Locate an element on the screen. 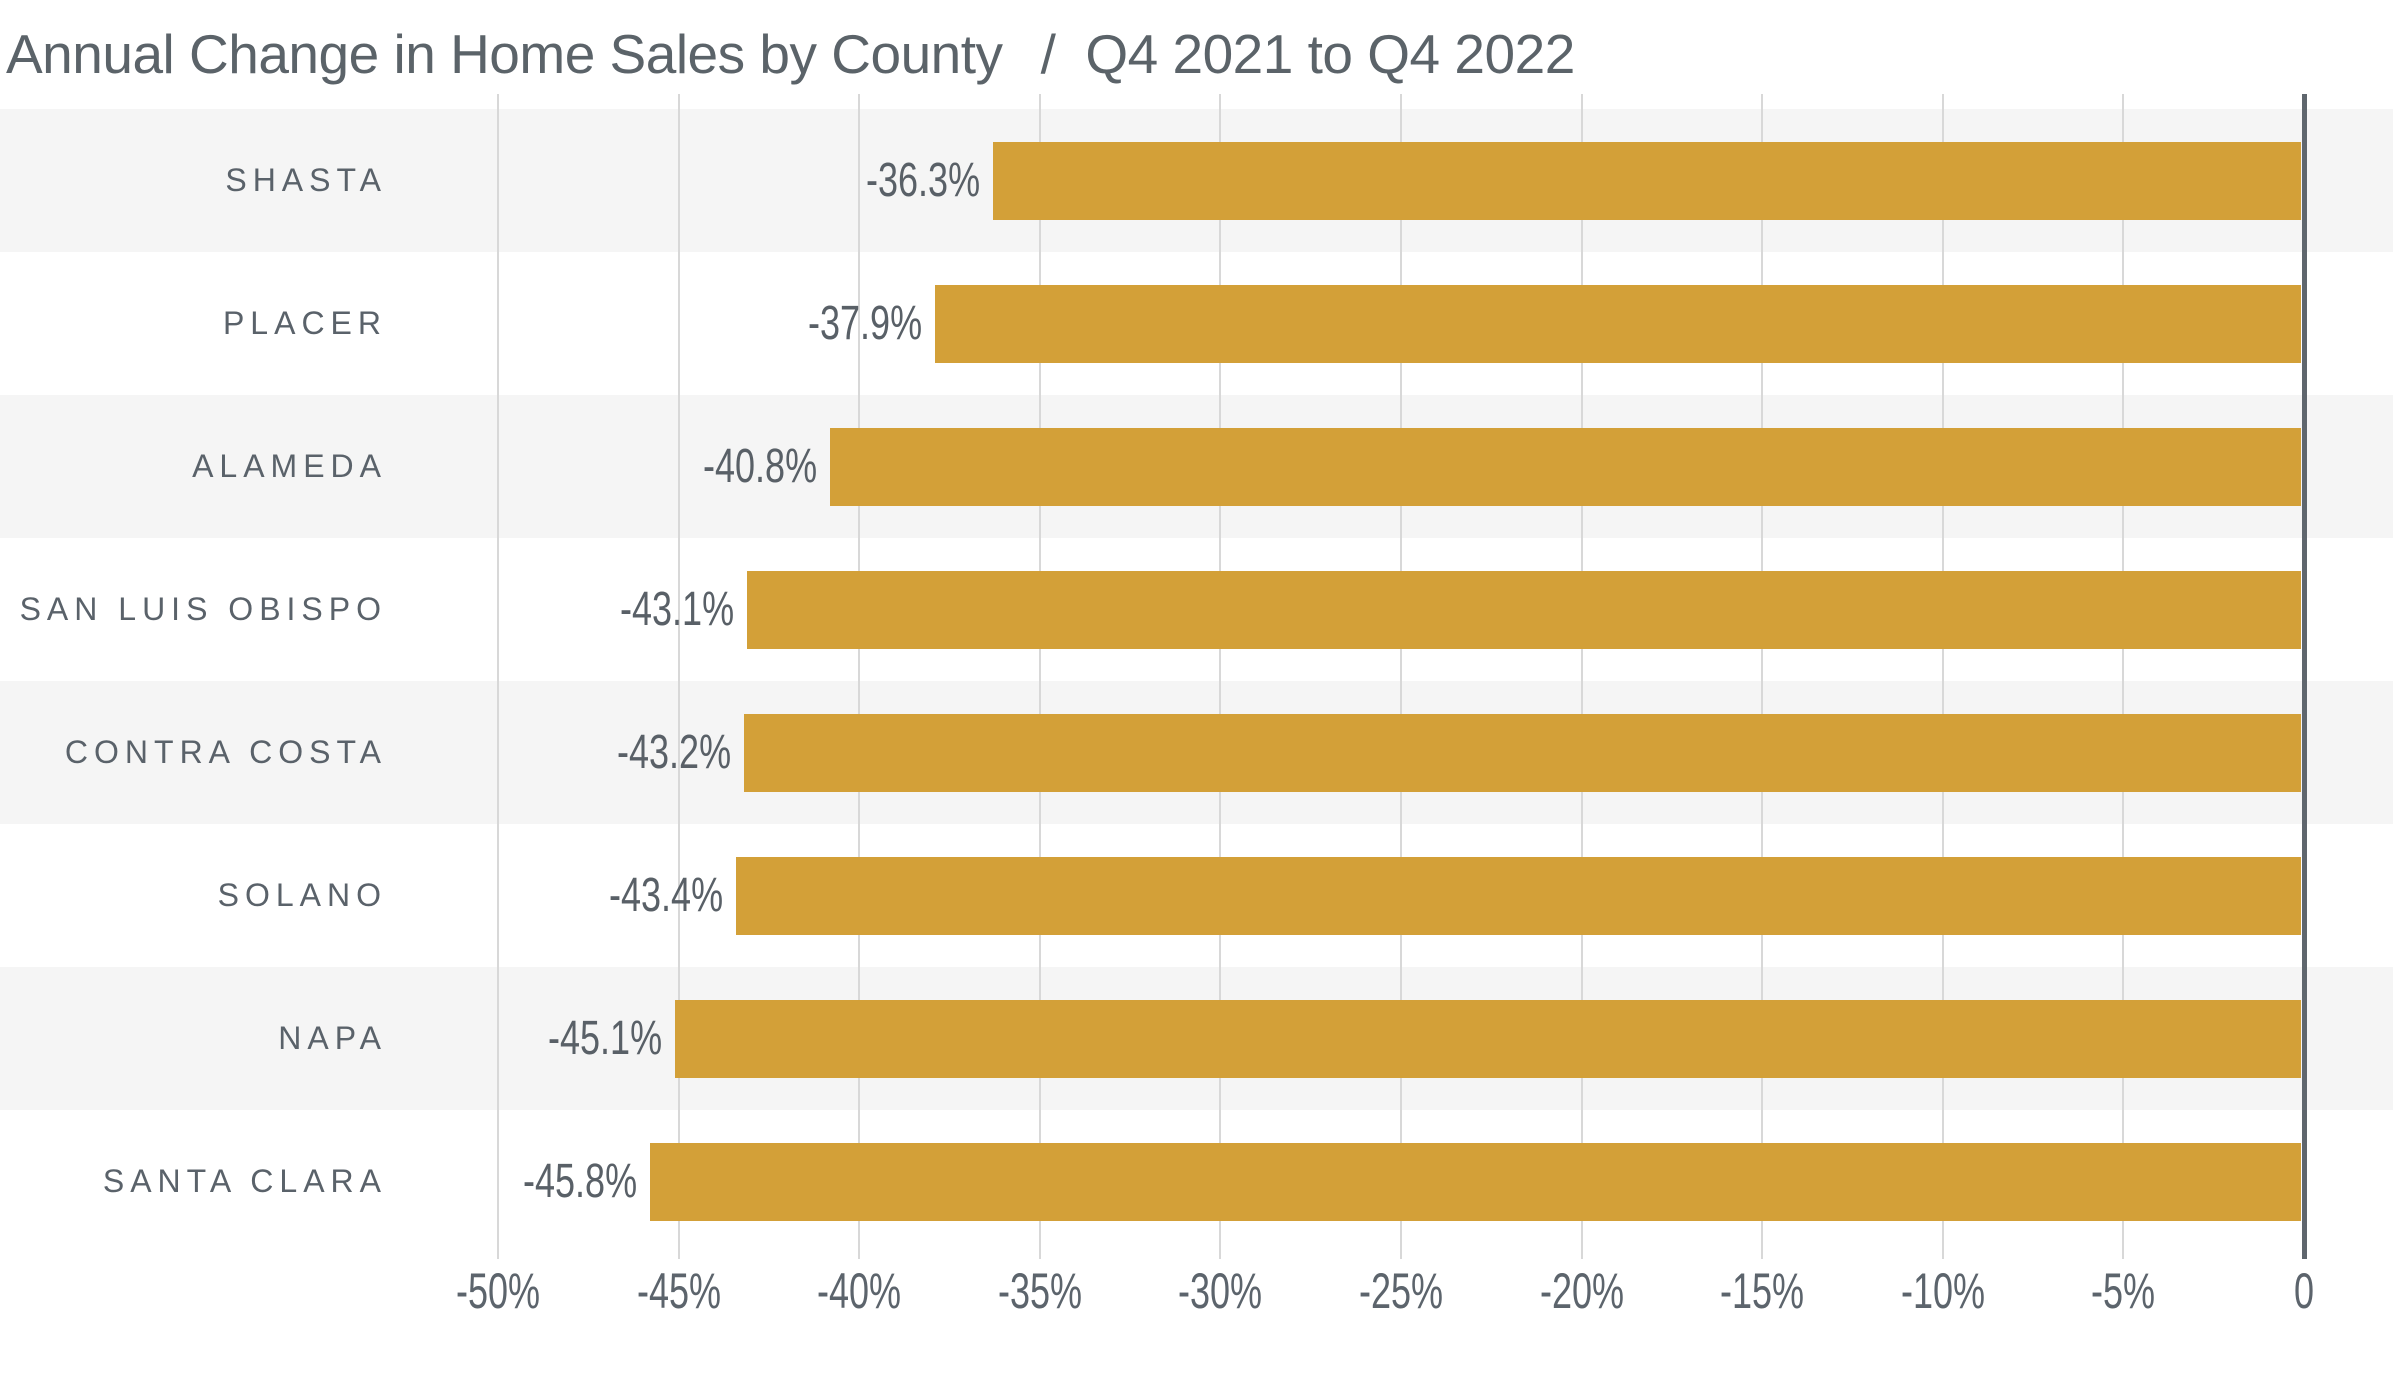  chart-title-main: Annual Change in Home Sales by County is located at coordinates (504, 54).